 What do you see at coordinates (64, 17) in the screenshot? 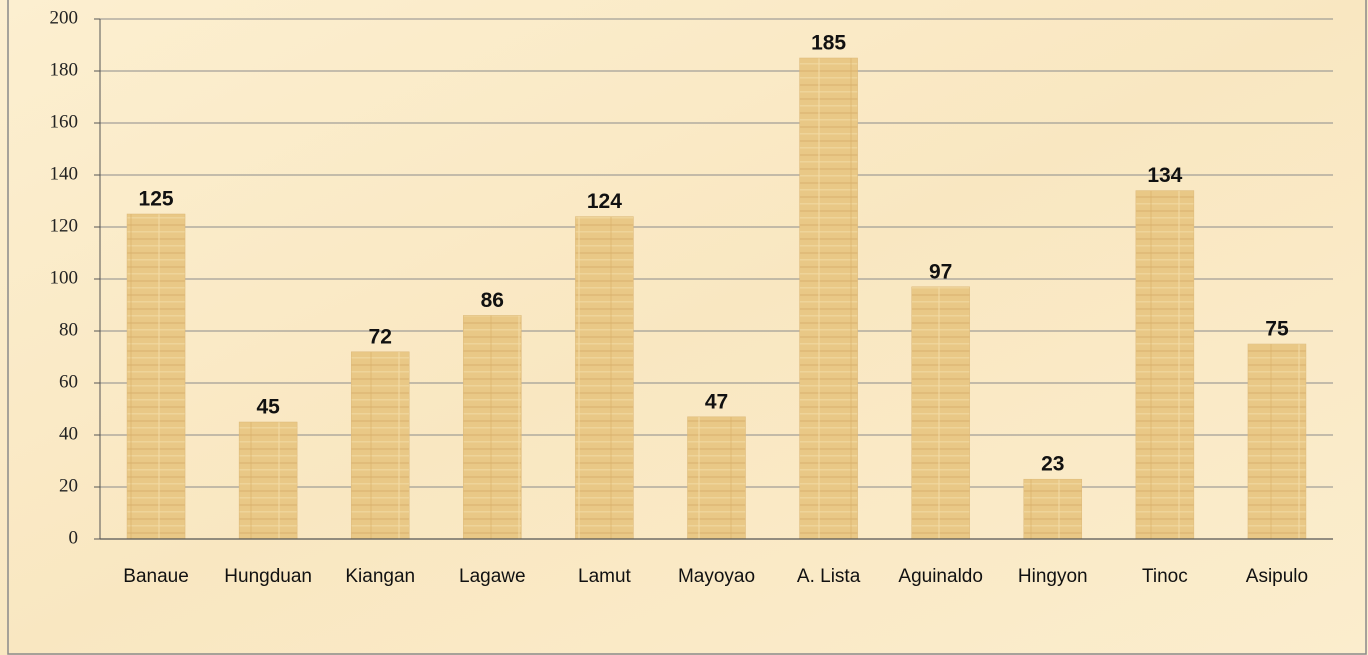
I see `y-tick-label: 200` at bounding box center [64, 17].